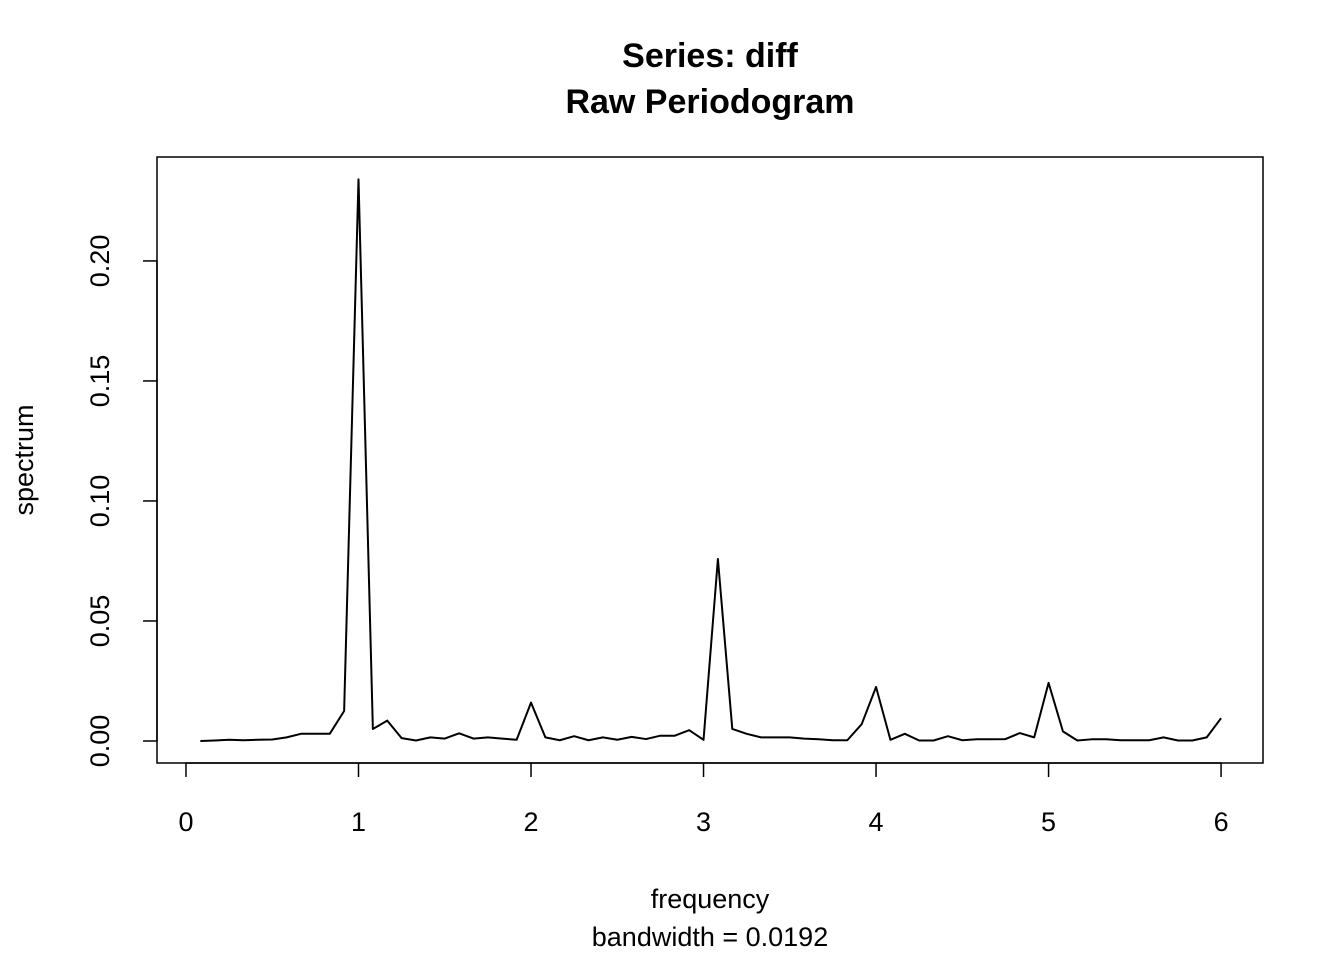  What do you see at coordinates (1048, 822) in the screenshot?
I see `x-tick-label: 5` at bounding box center [1048, 822].